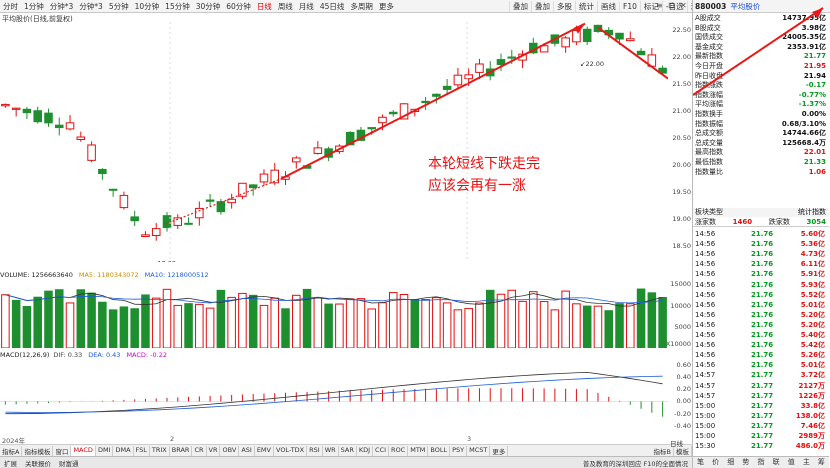 The height and width of the screenshot is (468, 830). I want to click on volume-label-2: 5000, so click(682, 326).